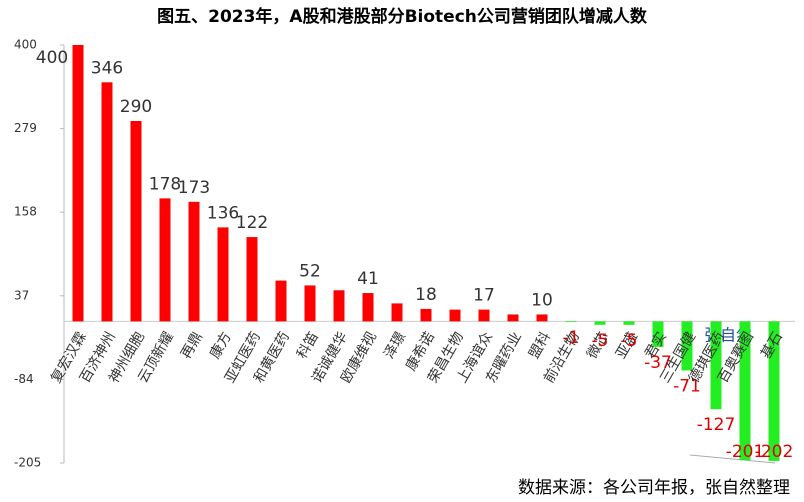 This screenshot has height=502, width=804. I want to click on x-tick-label: 科笛, so click(308, 345).